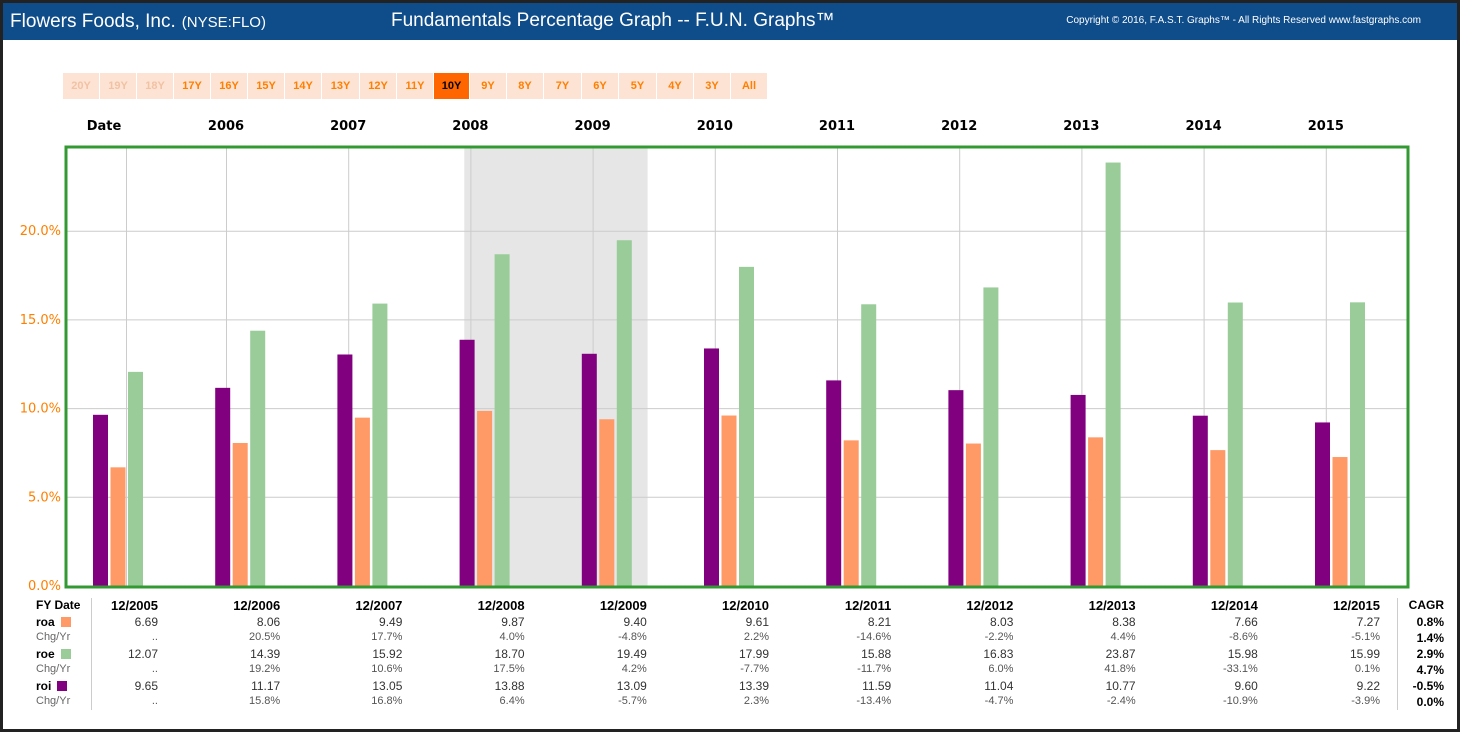  I want to click on tab-18y: 18Y, so click(155, 86).